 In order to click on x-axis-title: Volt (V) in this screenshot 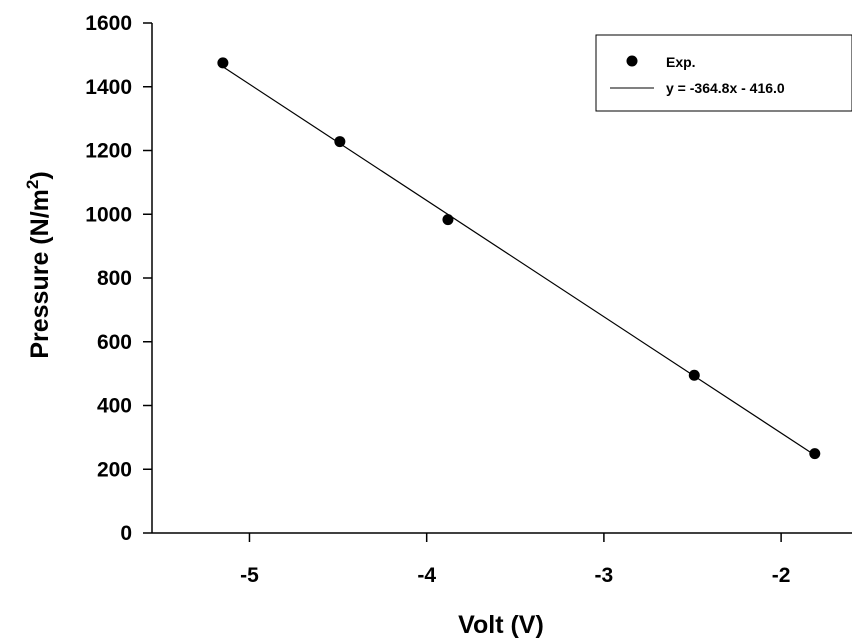, I will do `click(501, 625)`.